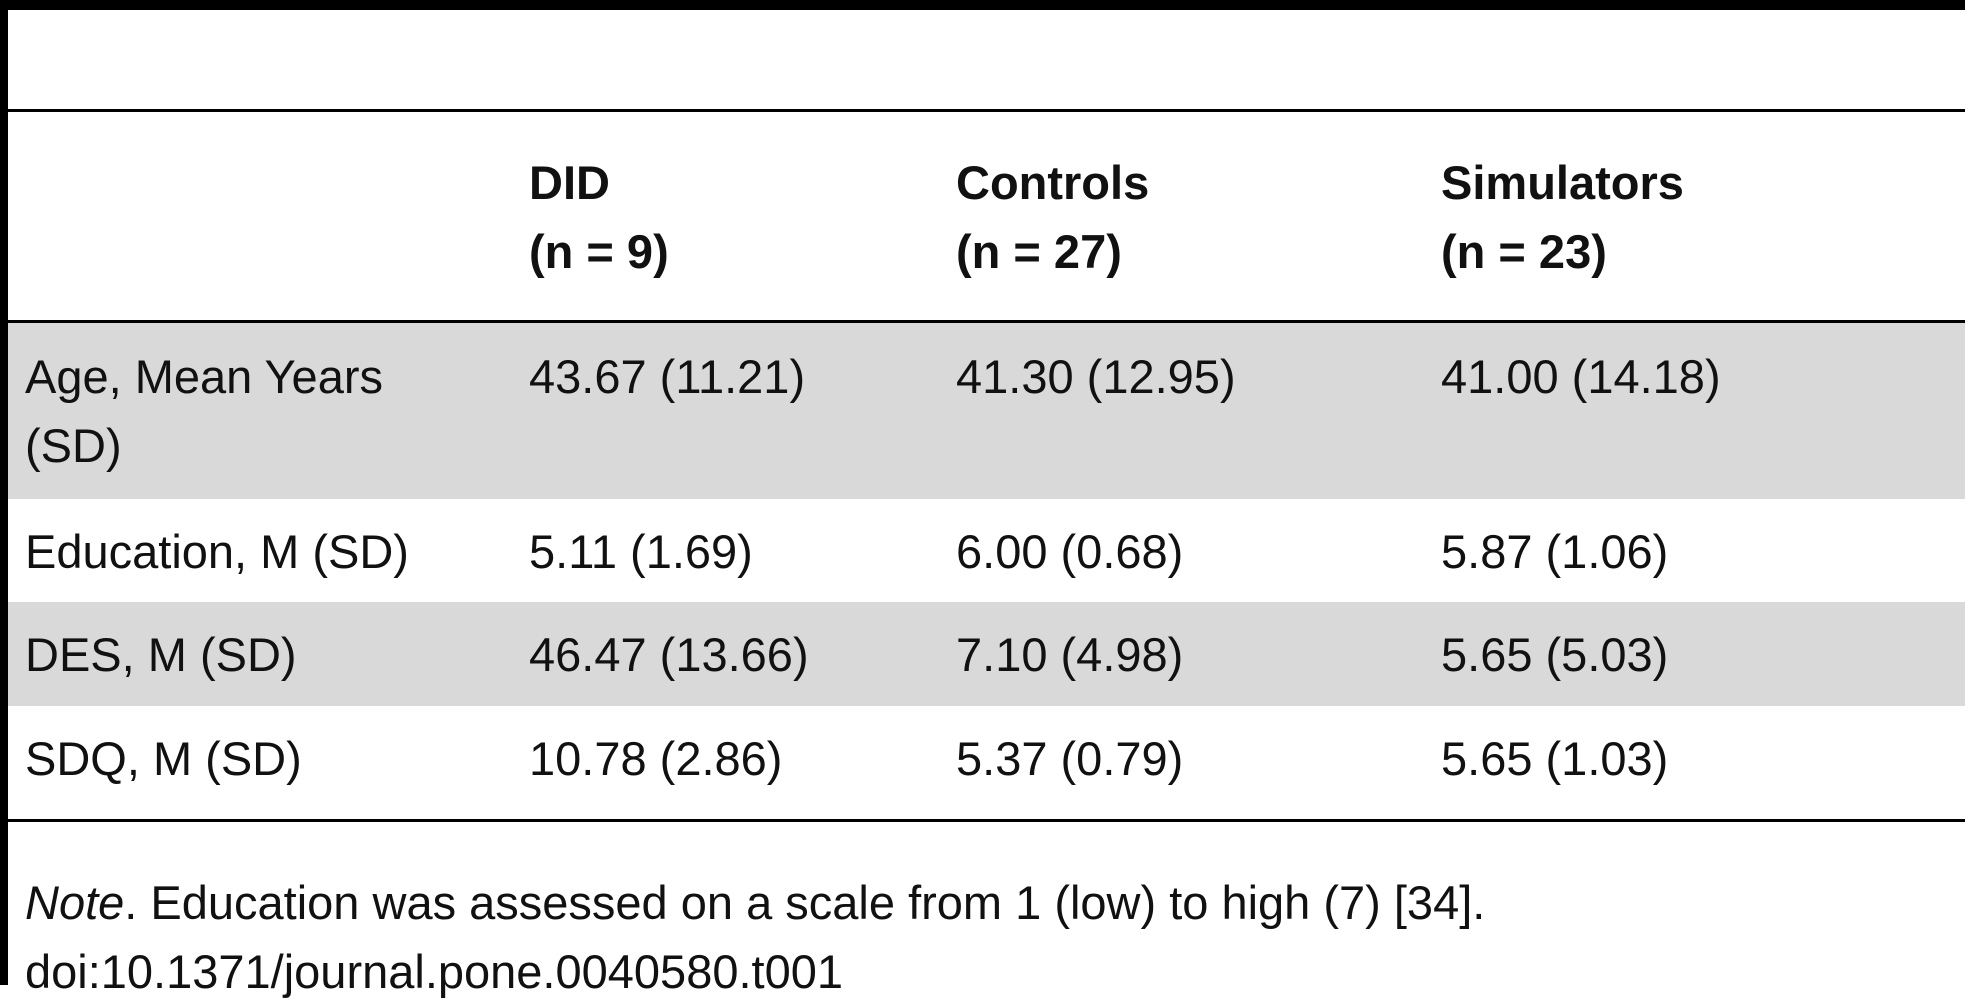 The image size is (1965, 1006). What do you see at coordinates (656, 758) in the screenshot?
I see `table-cell: 10.78 (2.86)` at bounding box center [656, 758].